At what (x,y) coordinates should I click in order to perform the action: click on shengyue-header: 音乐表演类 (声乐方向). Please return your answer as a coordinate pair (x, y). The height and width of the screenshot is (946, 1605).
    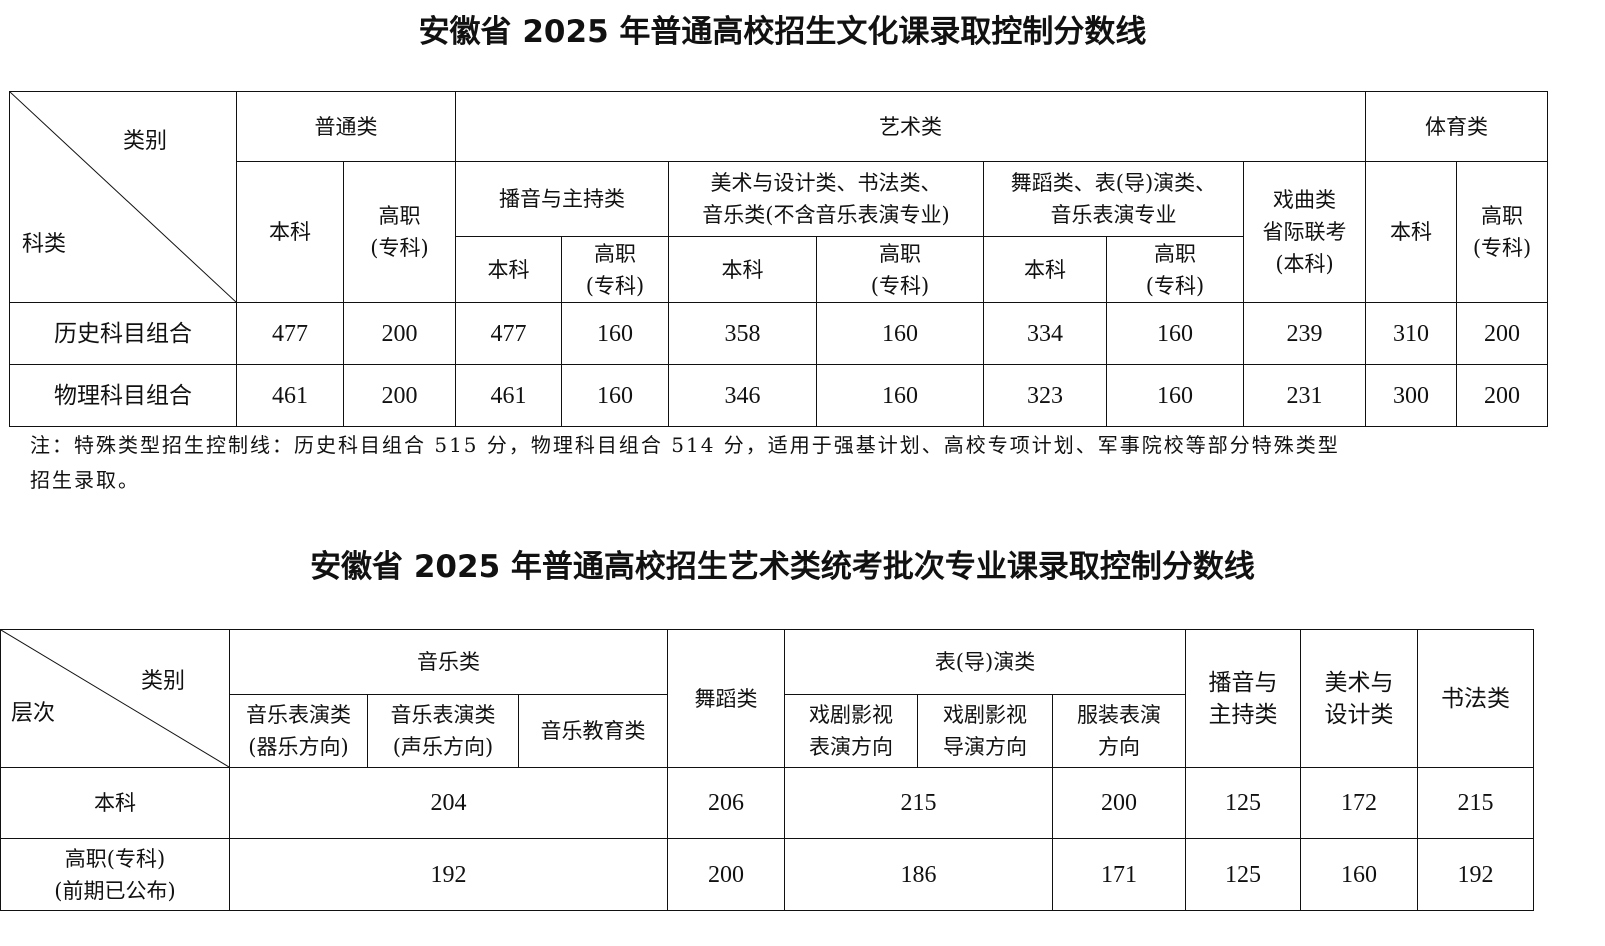
    Looking at the image, I should click on (443, 731).